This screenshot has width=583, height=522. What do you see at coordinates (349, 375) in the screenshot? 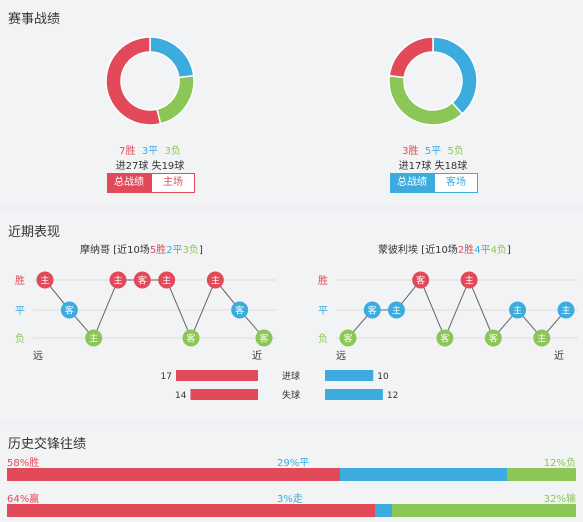
I see `away-scored-bar` at bounding box center [349, 375].